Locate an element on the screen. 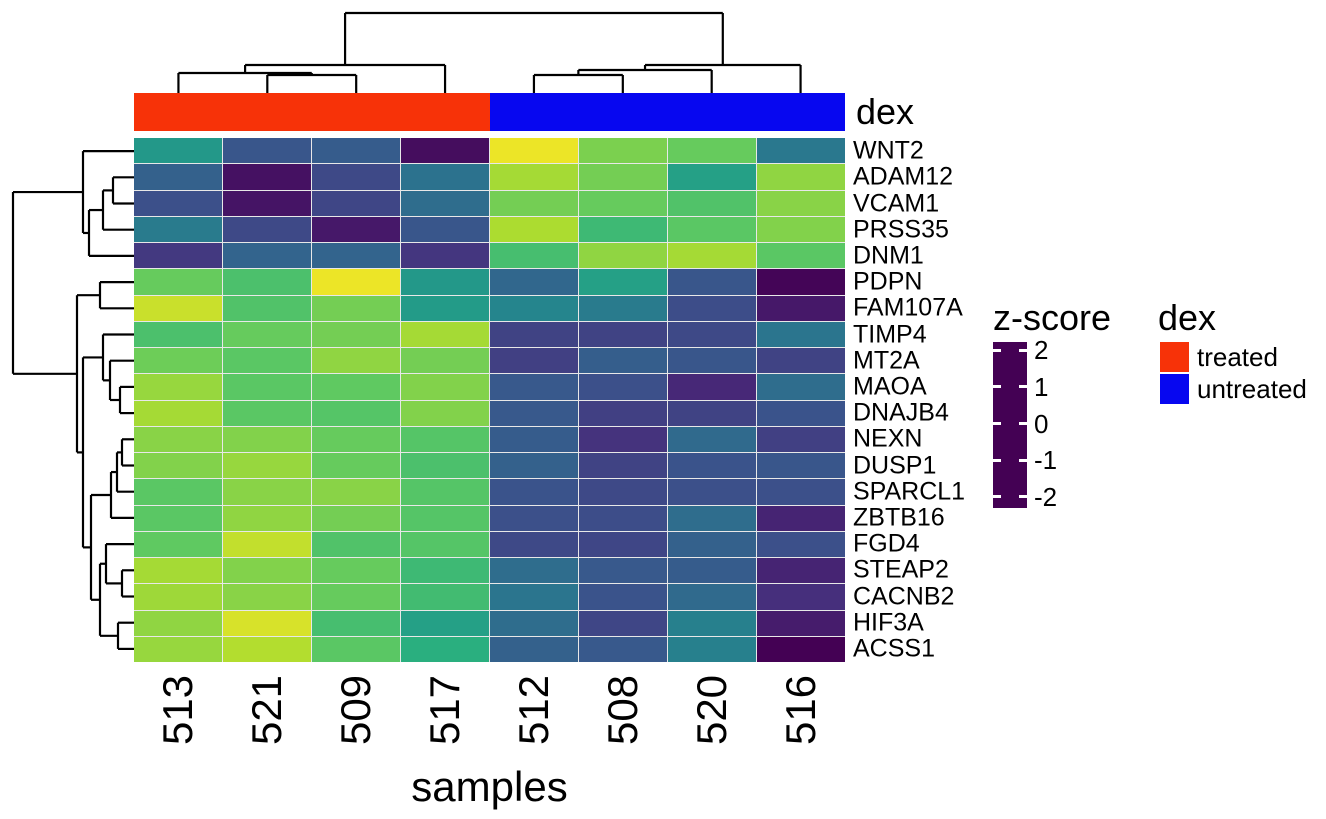 This screenshot has height=819, width=1326. row-label-VCAM1: VCAM1 is located at coordinates (896, 203).